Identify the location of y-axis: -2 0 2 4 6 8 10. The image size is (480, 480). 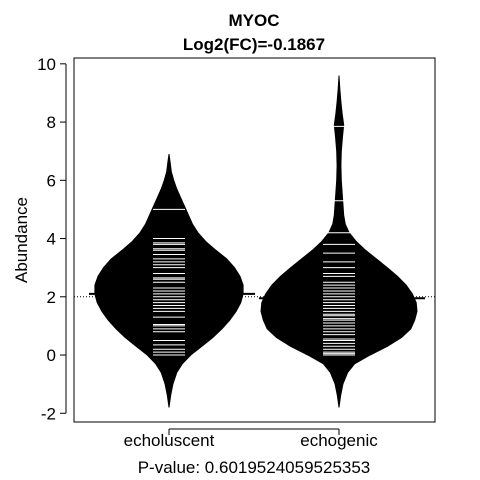
(52, 239).